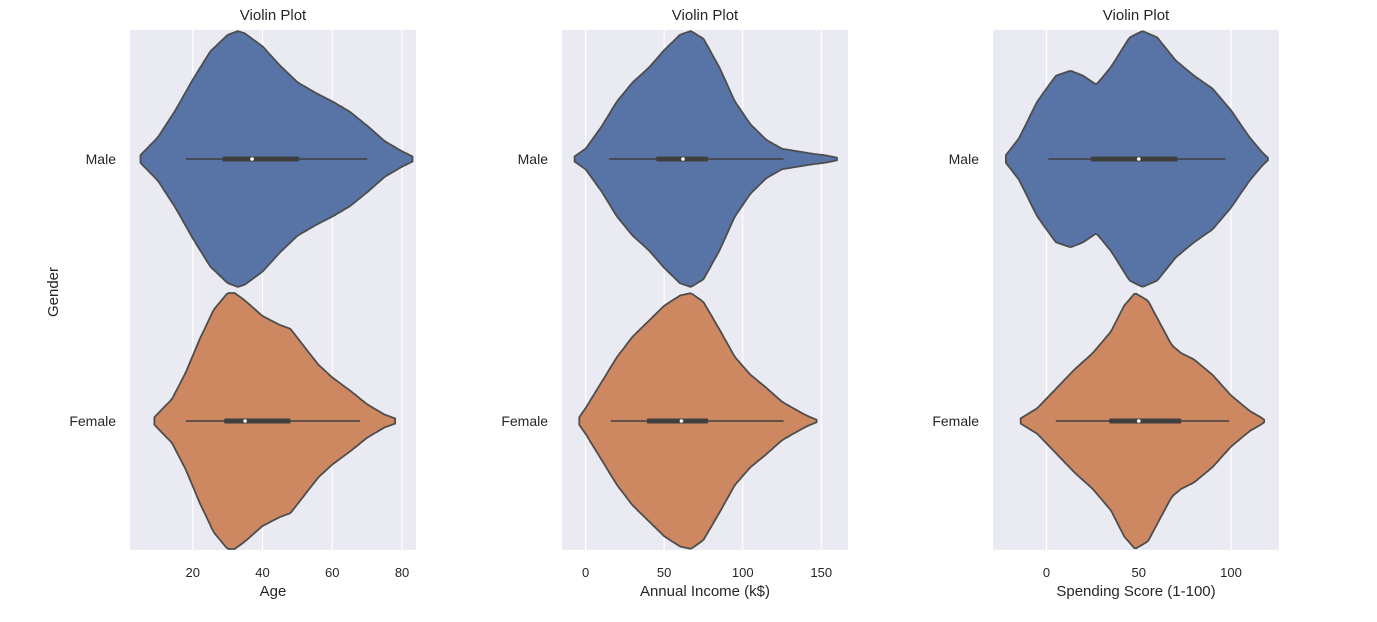  Describe the element at coordinates (273, 591) in the screenshot. I see `x-axis-label: Age` at that location.